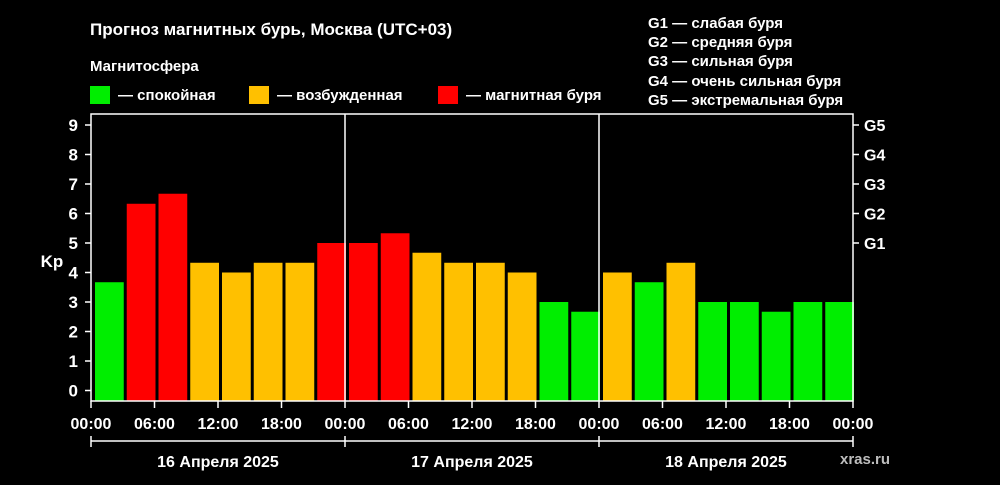 The width and height of the screenshot is (1000, 485). I want to click on day-label: 17 Апреля 2025, so click(472, 462).